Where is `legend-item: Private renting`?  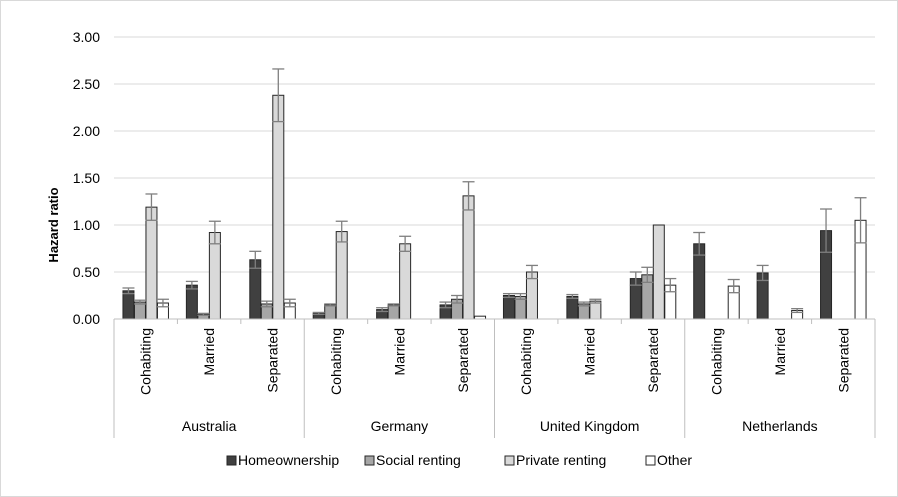 legend-item: Private renting is located at coordinates (555, 460).